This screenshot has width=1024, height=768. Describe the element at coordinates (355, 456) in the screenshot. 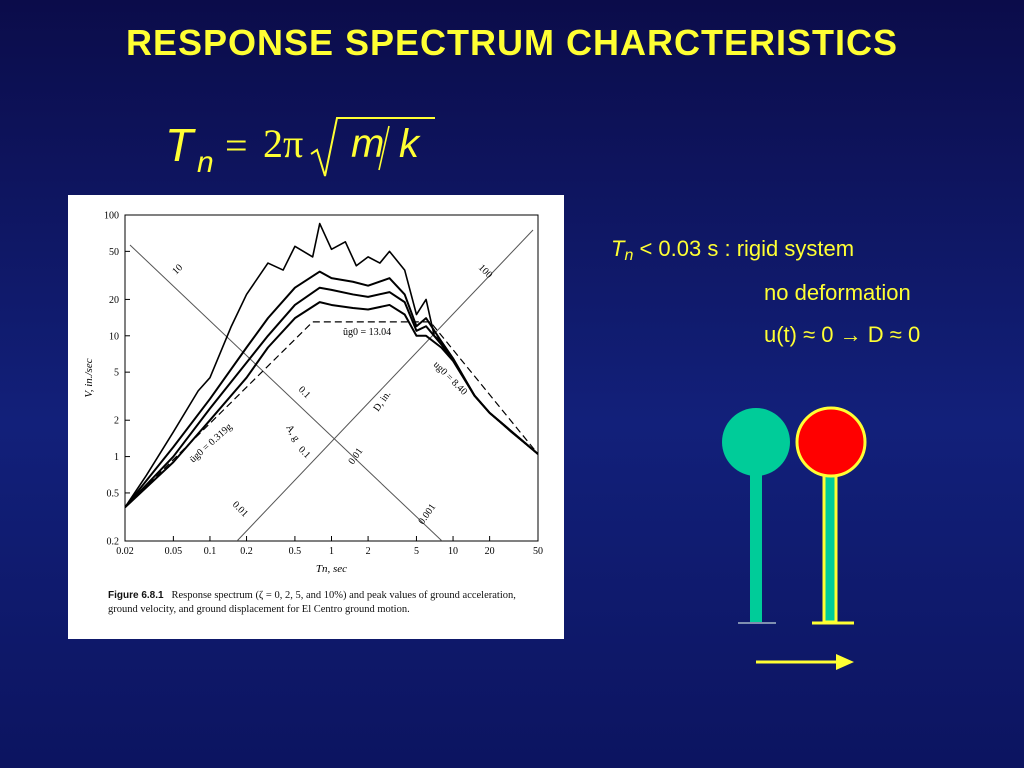

I see `diagonal-value-label-d: 0.01` at that location.